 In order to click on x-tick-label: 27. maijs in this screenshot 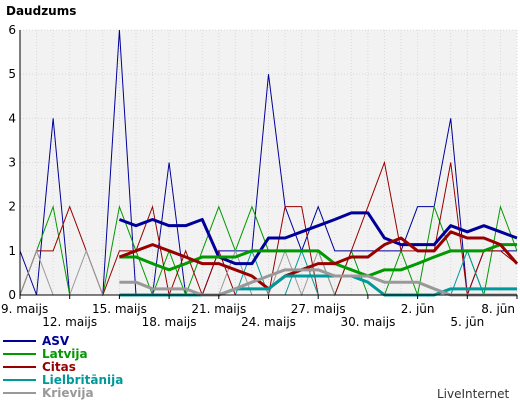, I will do `click(318, 309)`.